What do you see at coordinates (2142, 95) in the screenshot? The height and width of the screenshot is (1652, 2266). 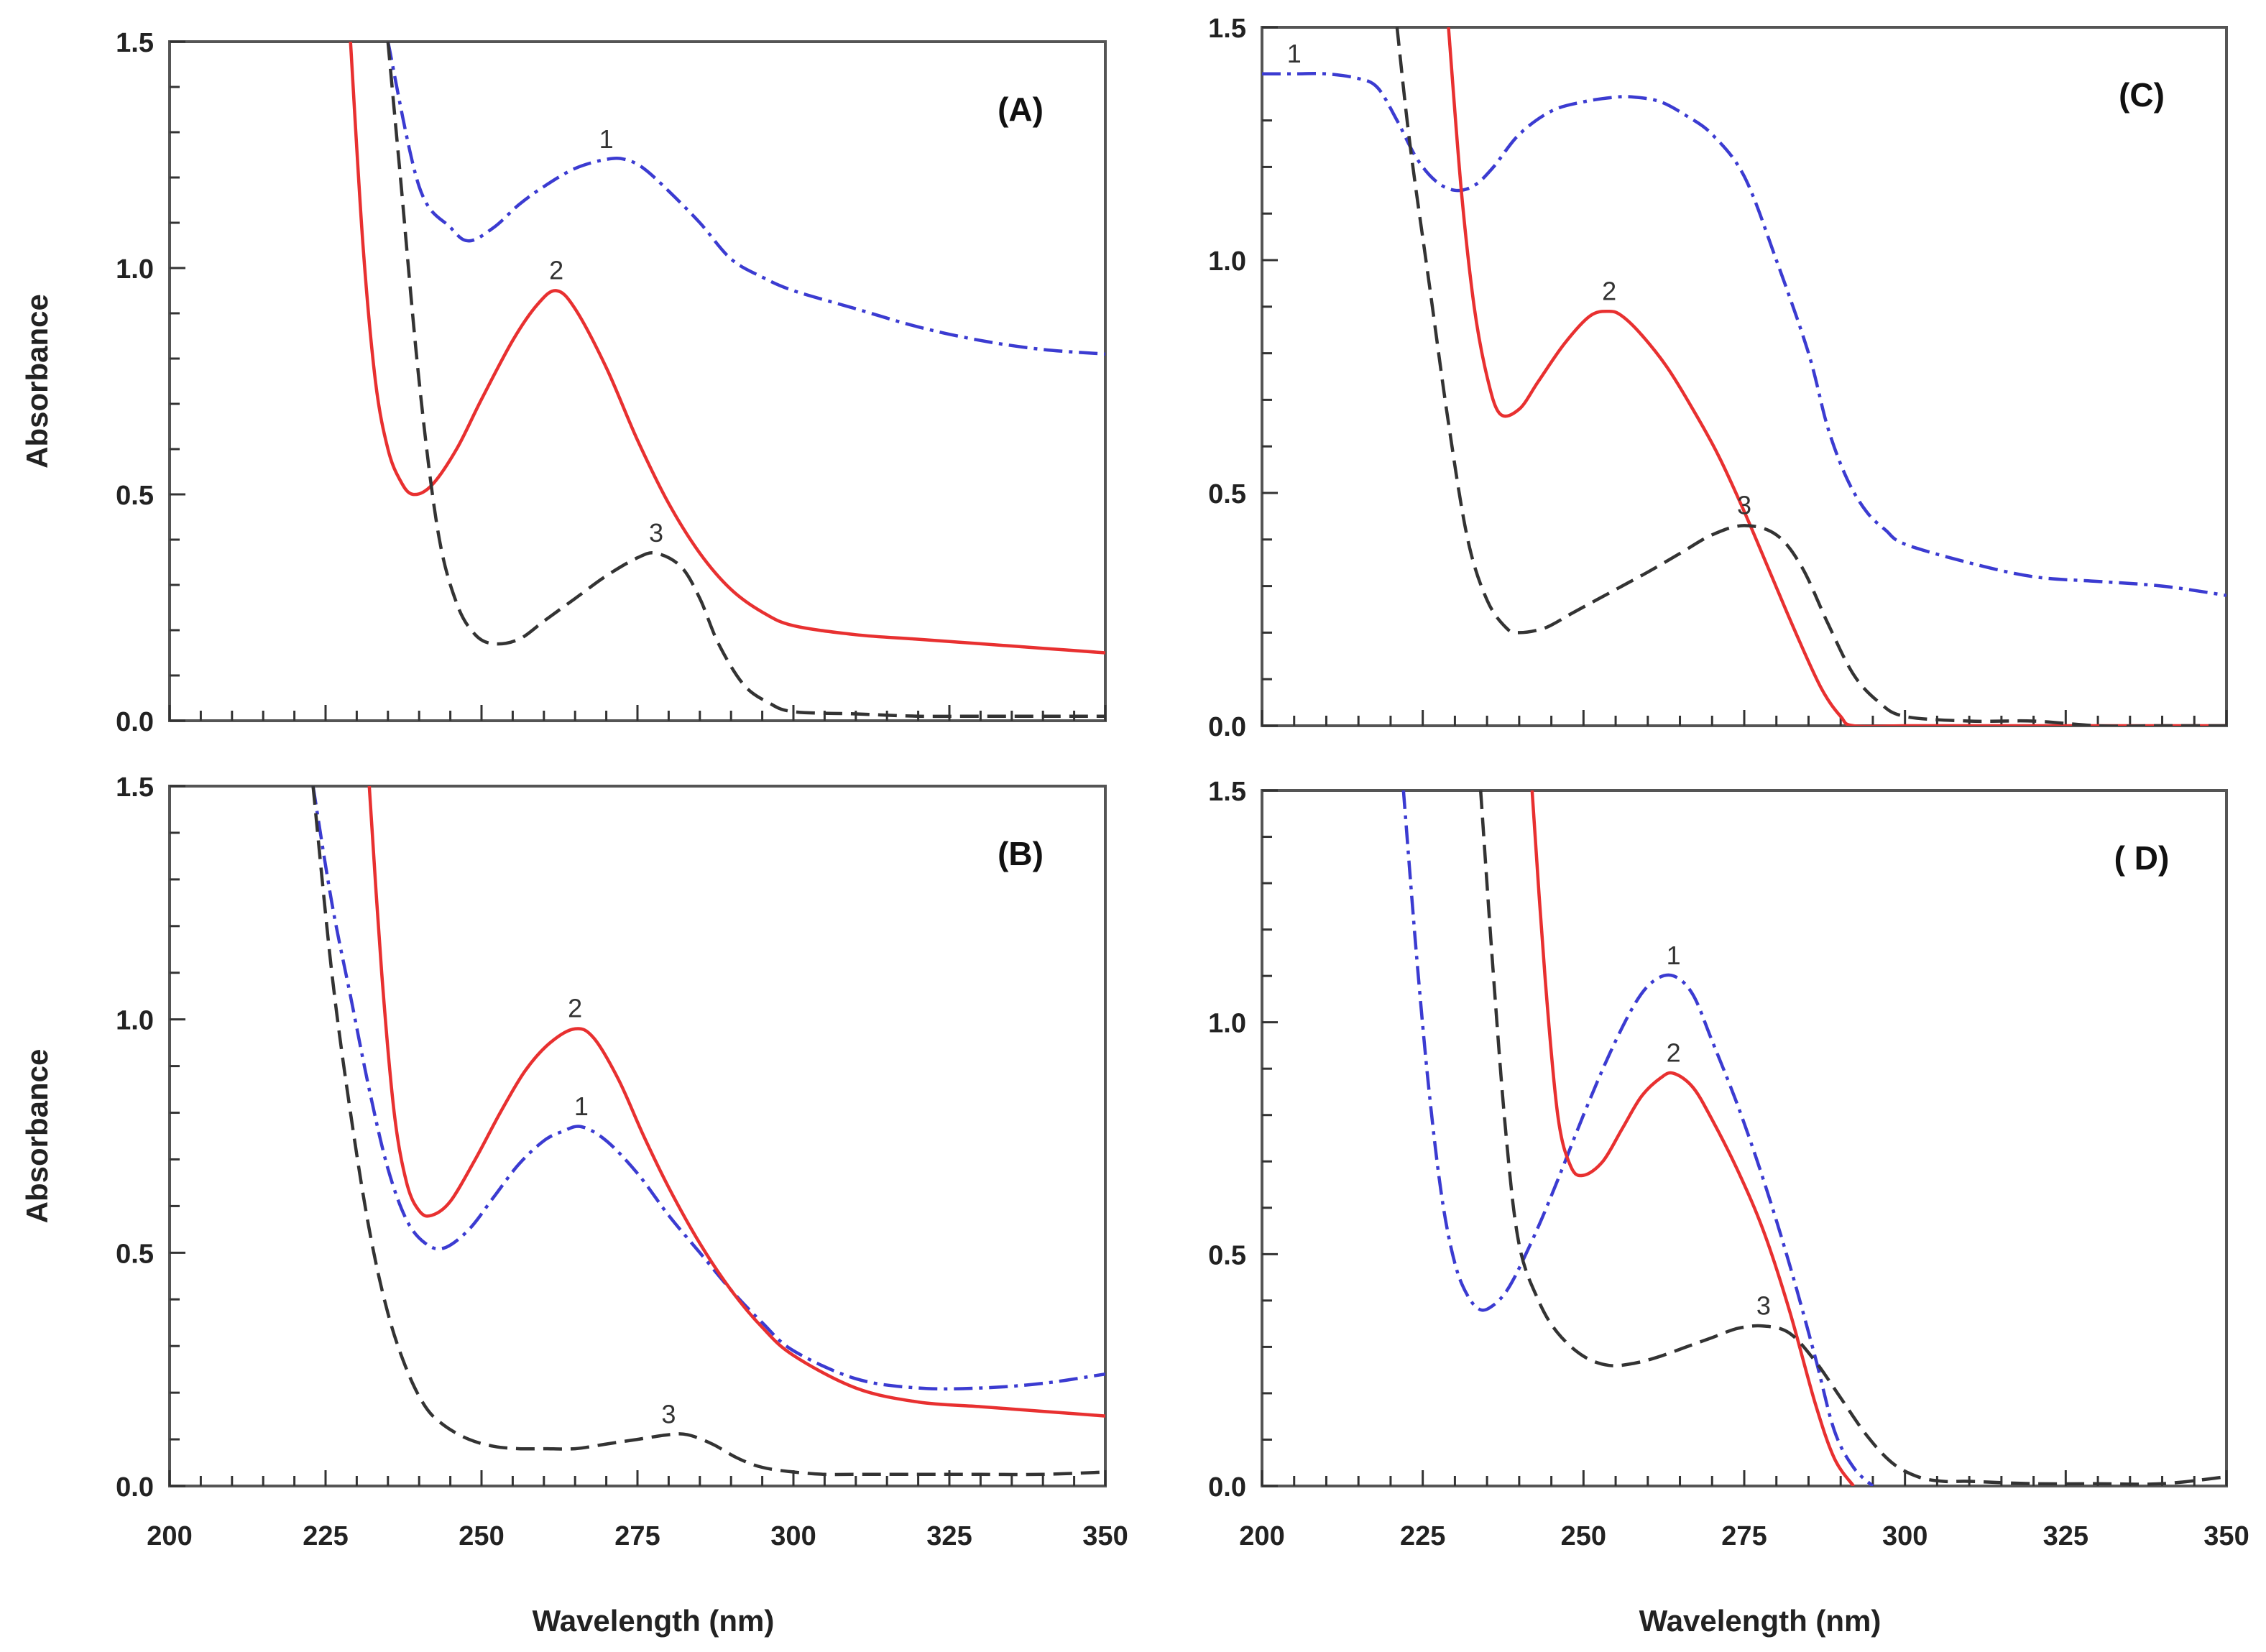 I see `panel-label: (C)` at bounding box center [2142, 95].